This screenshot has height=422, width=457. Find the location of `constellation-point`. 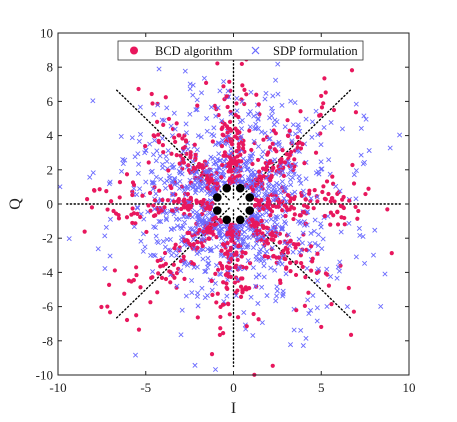

constellation-point is located at coordinates (240, 188).